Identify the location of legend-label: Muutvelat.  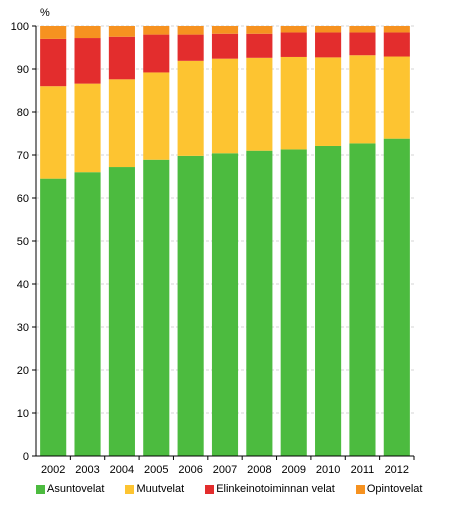
(160, 489).